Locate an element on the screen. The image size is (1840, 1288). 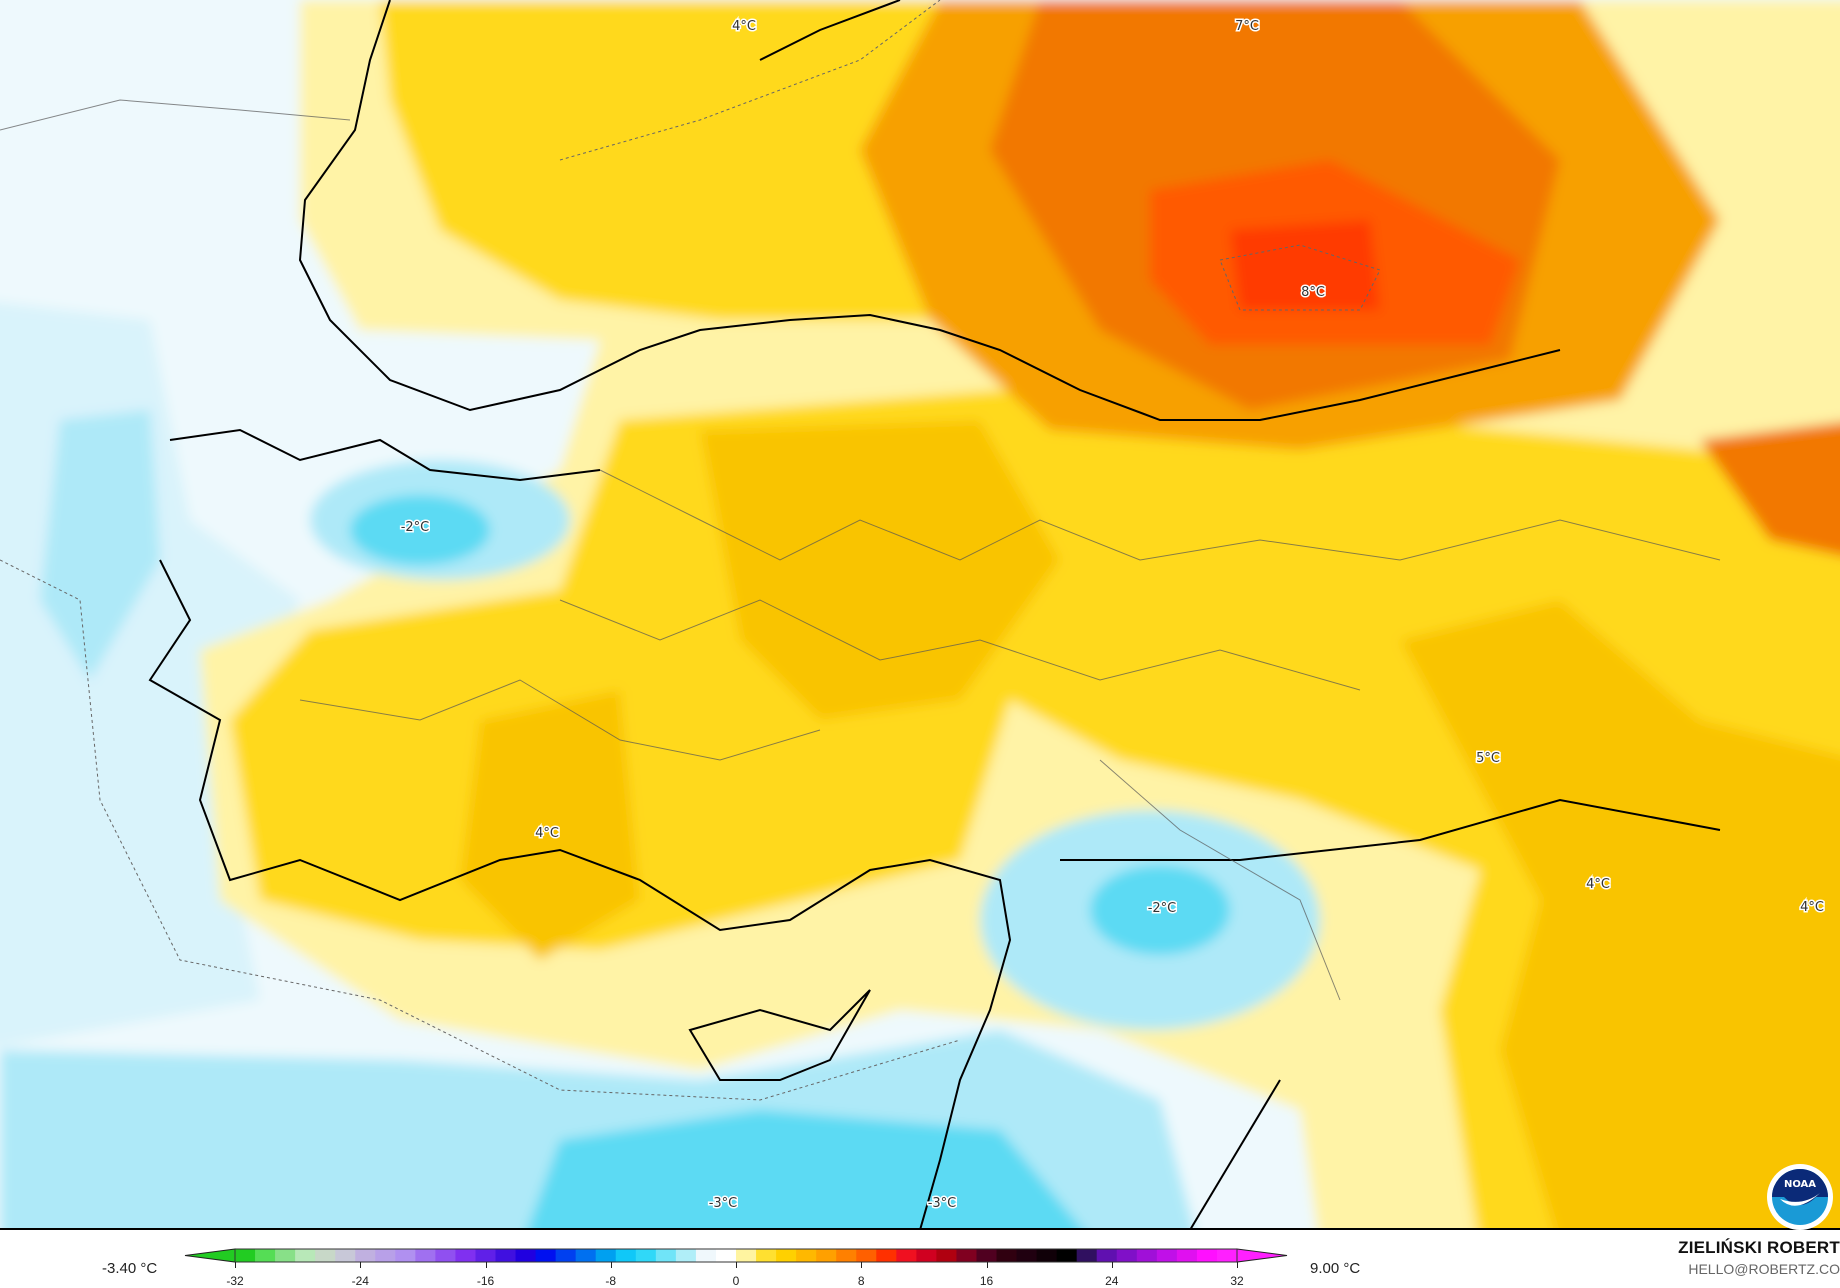
field-cyan-syria is located at coordinates (1160, 910).